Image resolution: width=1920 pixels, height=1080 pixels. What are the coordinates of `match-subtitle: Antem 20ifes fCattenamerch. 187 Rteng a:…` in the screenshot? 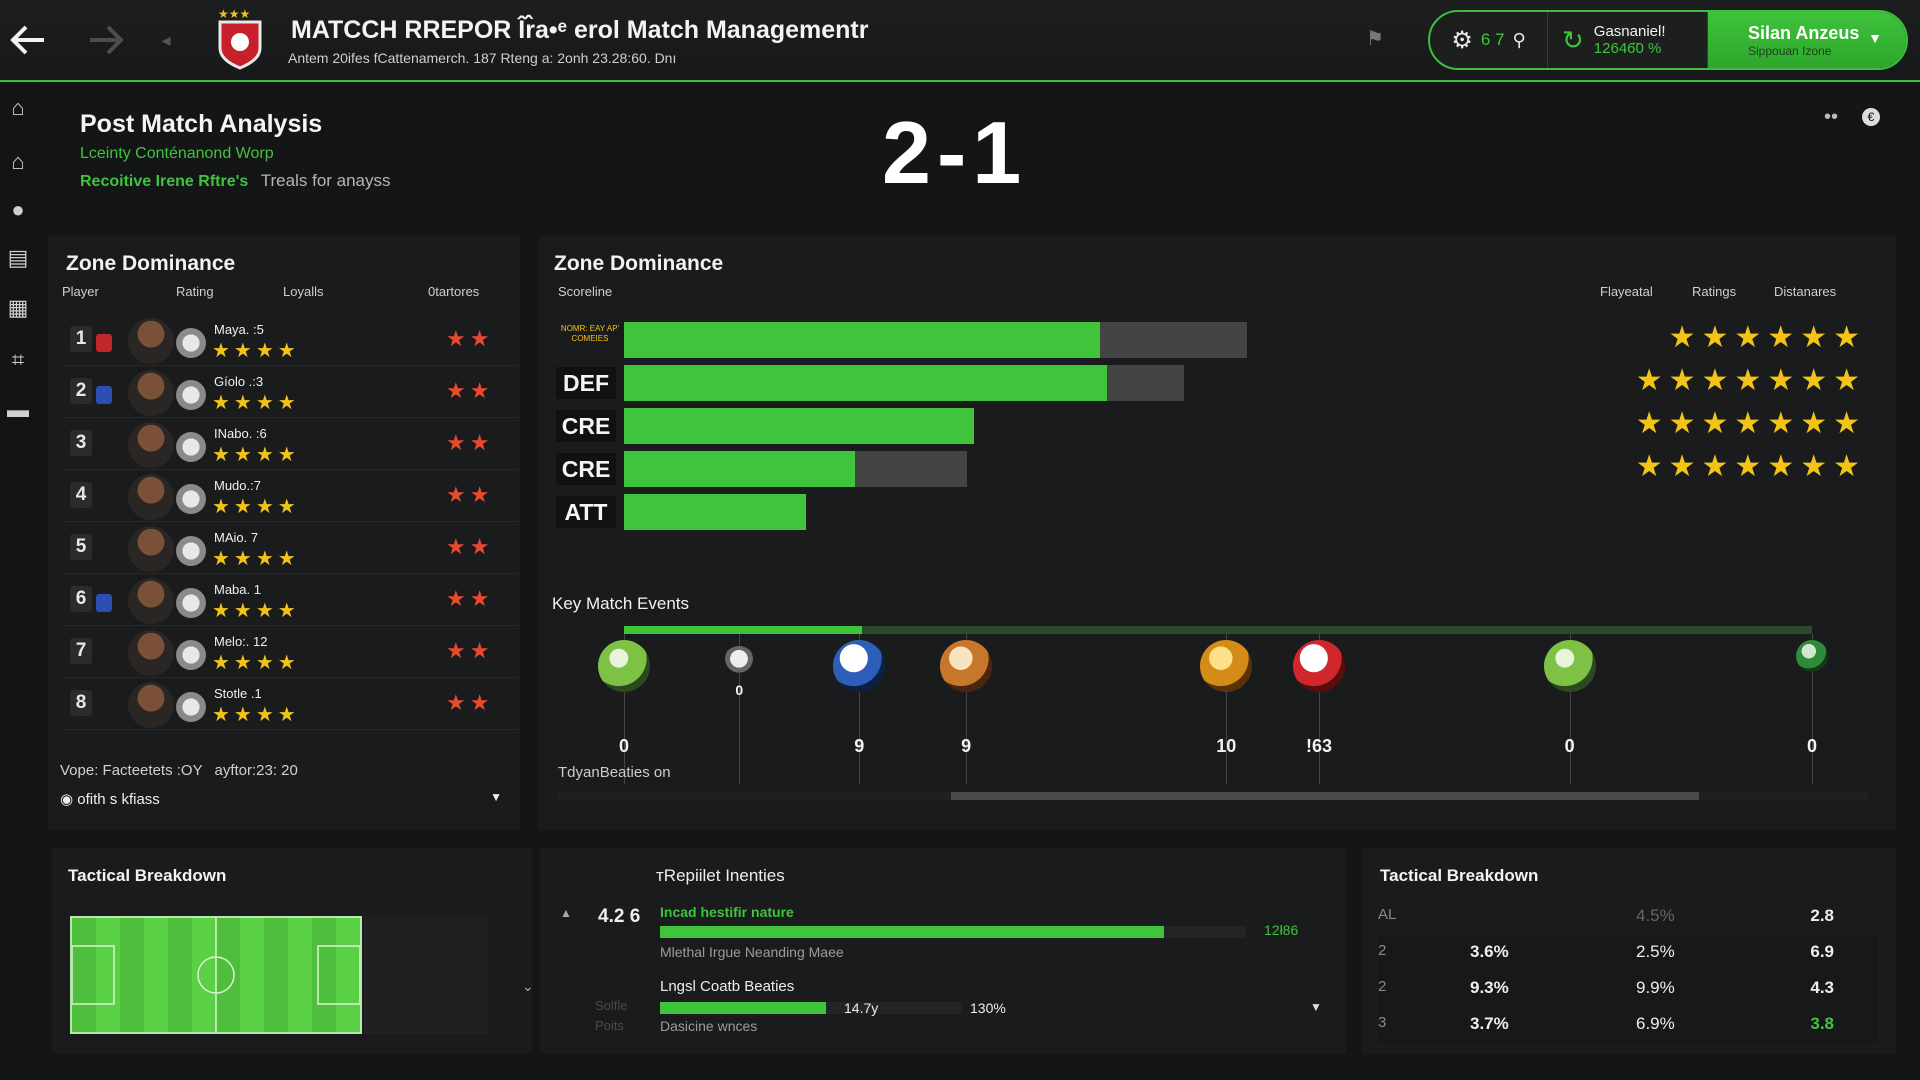 It's located at (482, 58).